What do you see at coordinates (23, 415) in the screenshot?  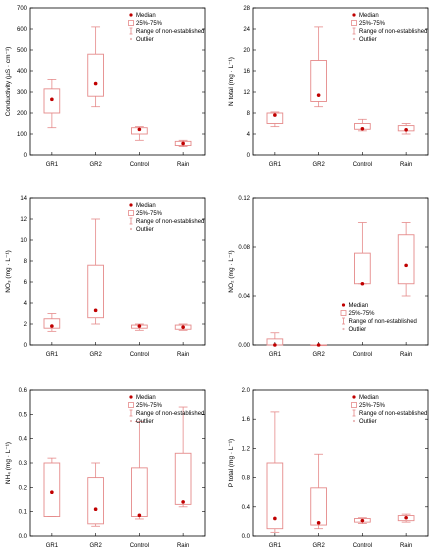 I see `y-tick-label: 0.5` at bounding box center [23, 415].